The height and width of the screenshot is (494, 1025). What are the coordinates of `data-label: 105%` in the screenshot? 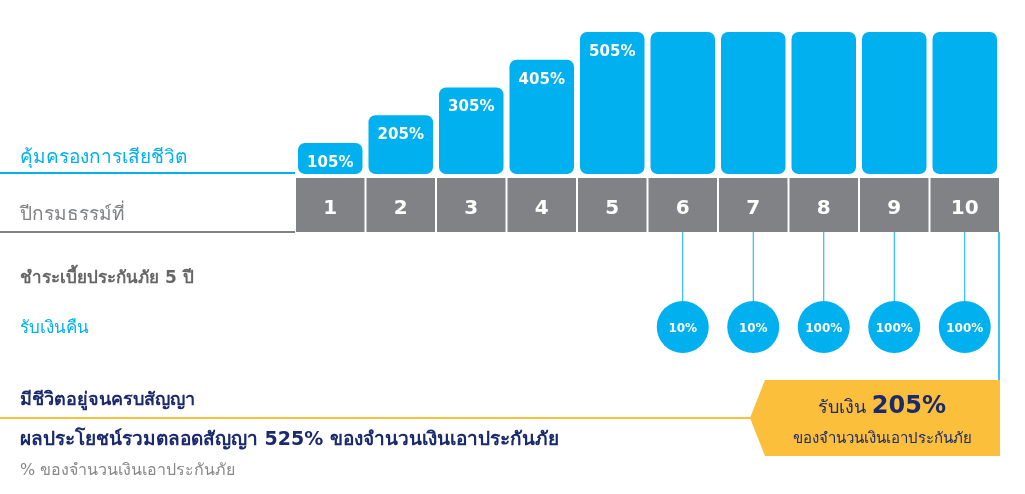 It's located at (330, 161).